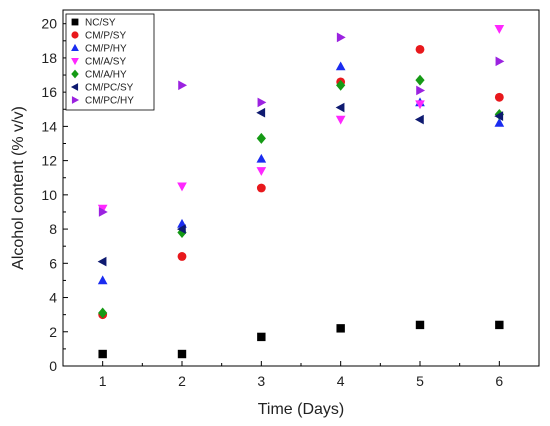 This screenshot has height=426, width=550. I want to click on legend-label: NC/SY, so click(100, 23).